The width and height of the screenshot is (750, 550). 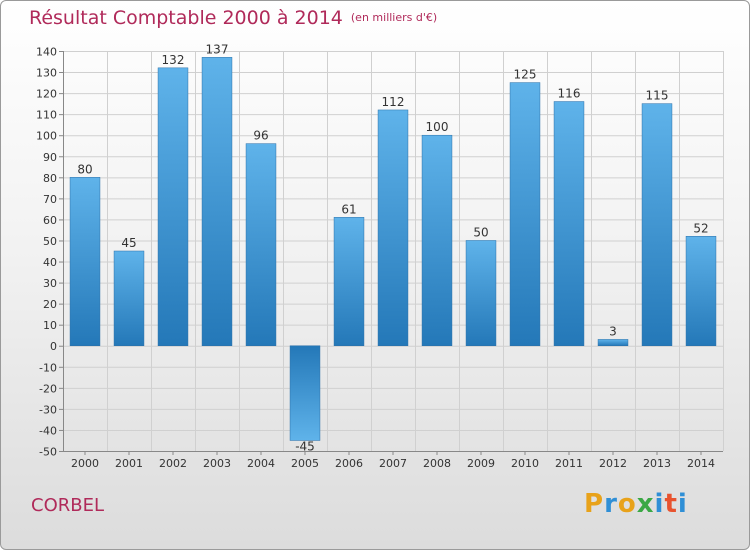 I want to click on bar-2004, so click(x=261, y=244).